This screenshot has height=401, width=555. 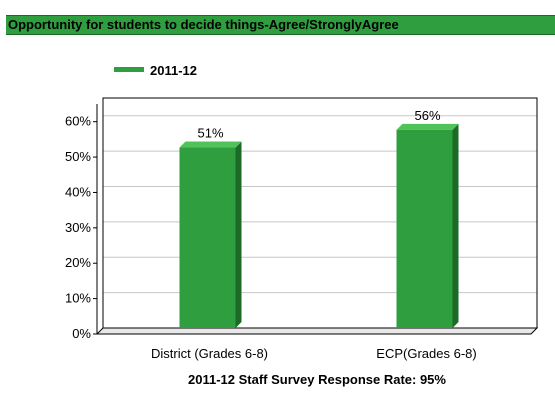 What do you see at coordinates (173, 70) in the screenshot?
I see `legend-label: 2011-12` at bounding box center [173, 70].